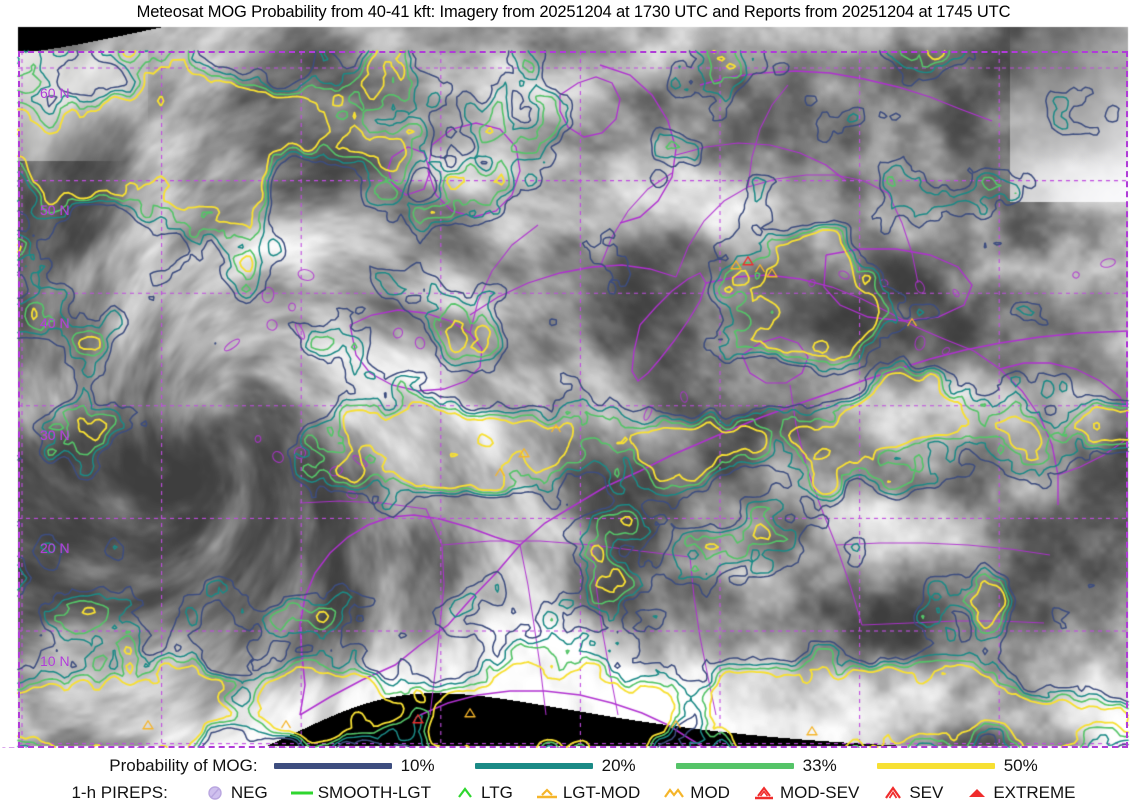  I want to click on probability-value-label: 10%, so click(417, 765).